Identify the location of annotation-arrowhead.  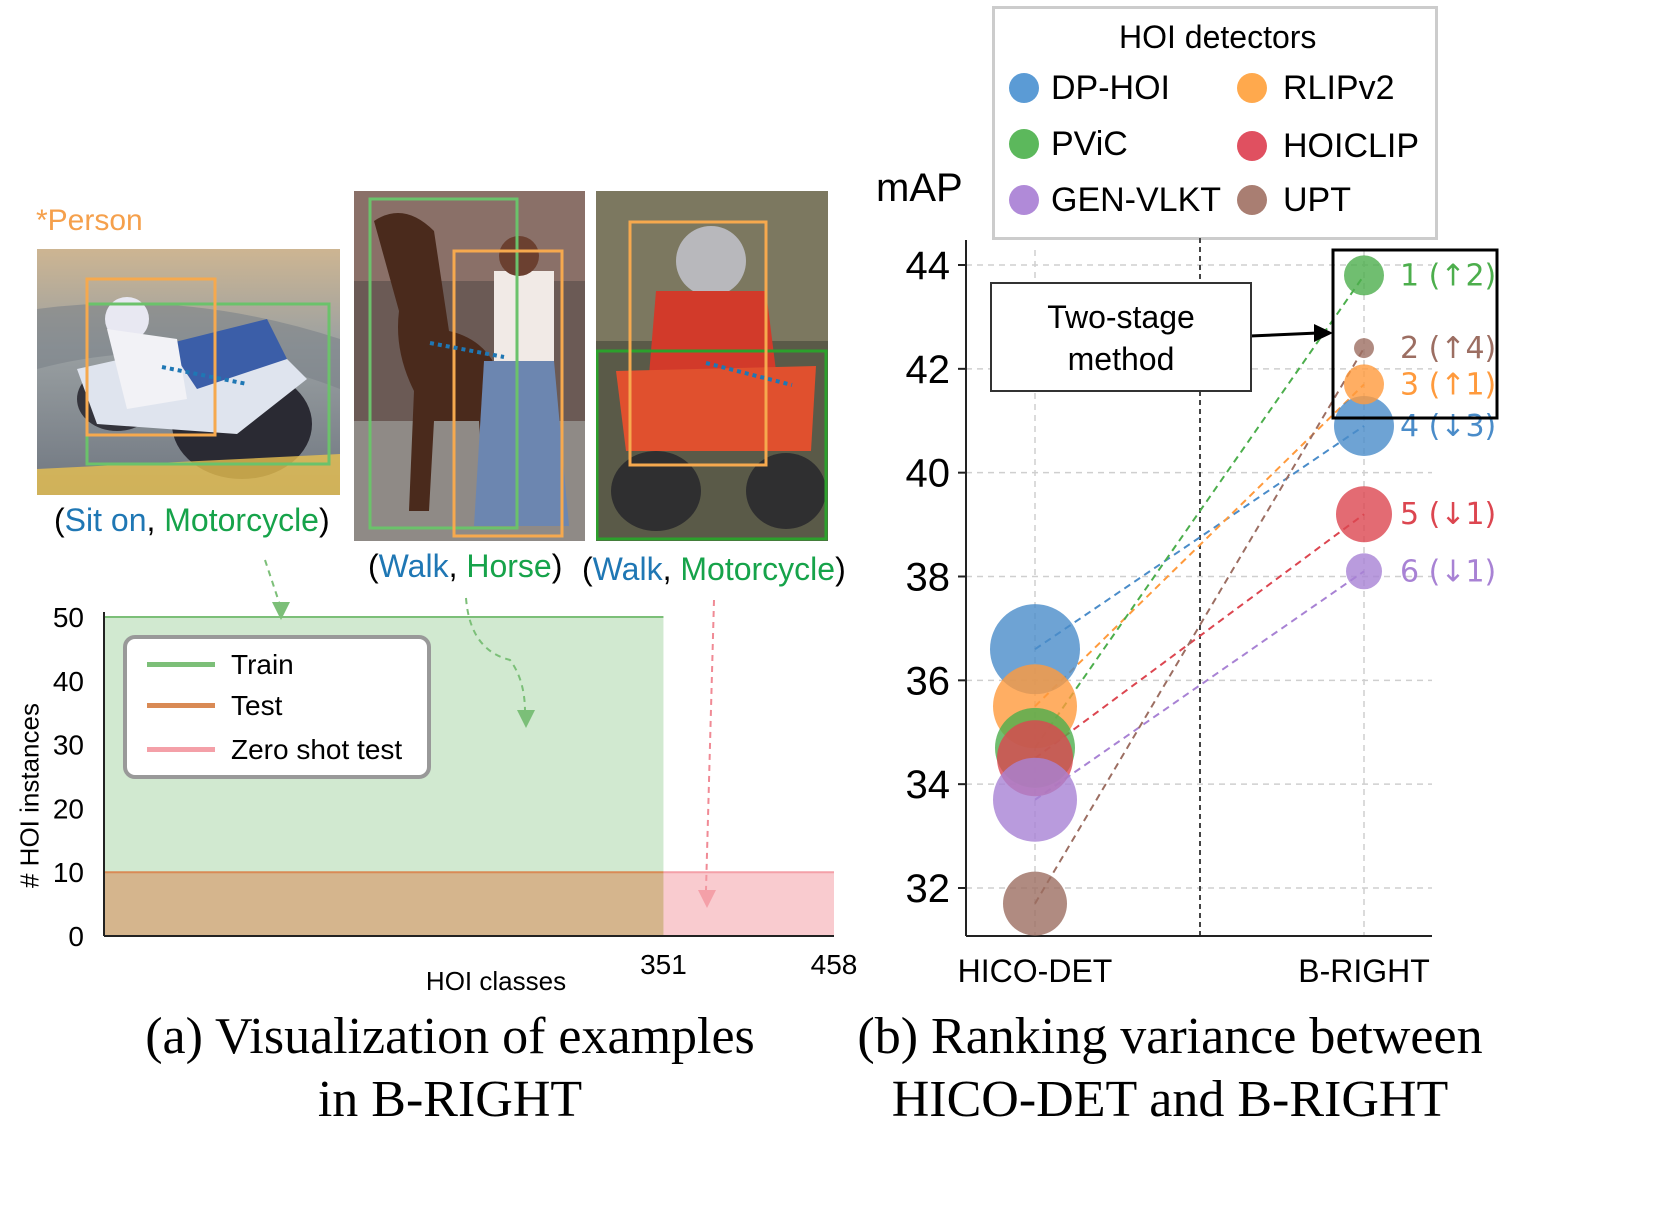
(1323, 333).